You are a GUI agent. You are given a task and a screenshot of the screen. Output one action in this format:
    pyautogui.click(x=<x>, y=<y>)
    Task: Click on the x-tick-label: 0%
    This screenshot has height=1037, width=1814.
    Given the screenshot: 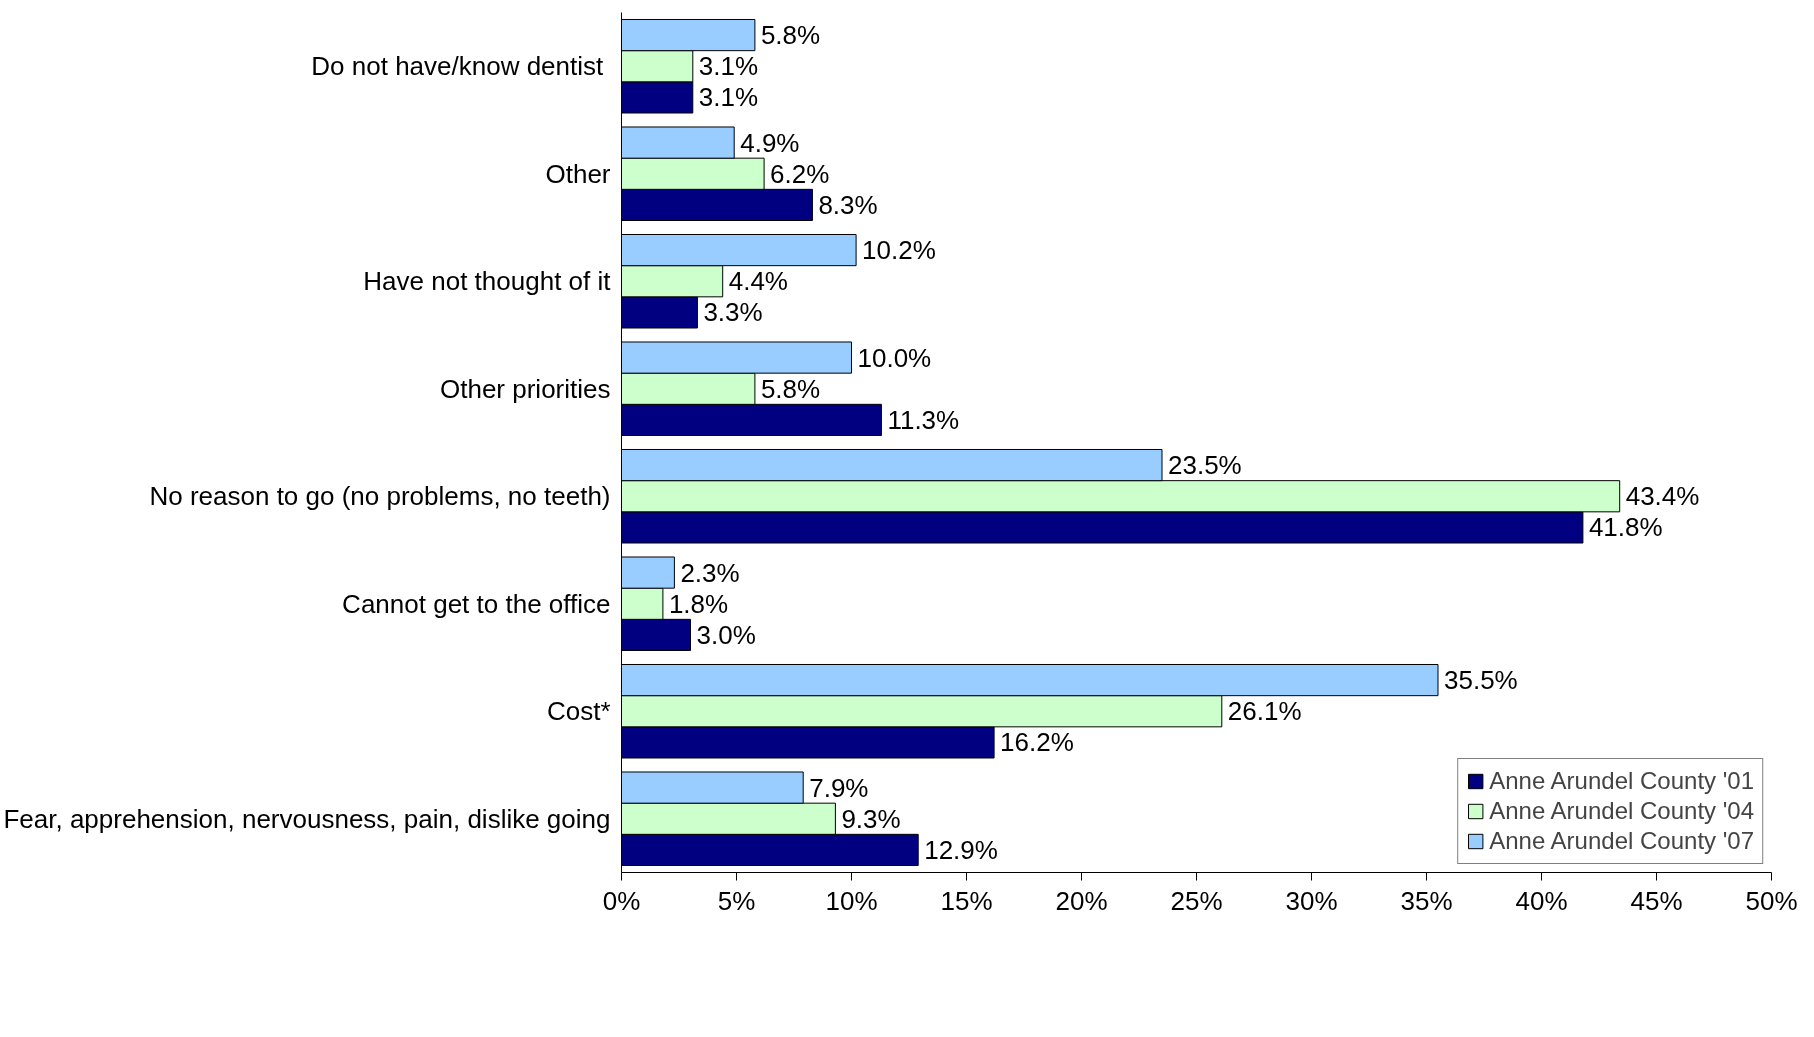 What is the action you would take?
    pyautogui.click(x=621, y=900)
    